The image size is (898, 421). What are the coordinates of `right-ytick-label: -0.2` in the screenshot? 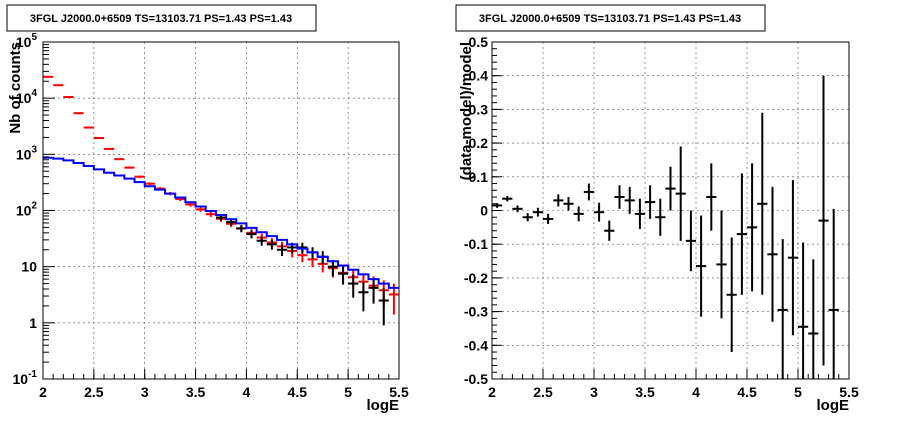 It's located at (476, 278).